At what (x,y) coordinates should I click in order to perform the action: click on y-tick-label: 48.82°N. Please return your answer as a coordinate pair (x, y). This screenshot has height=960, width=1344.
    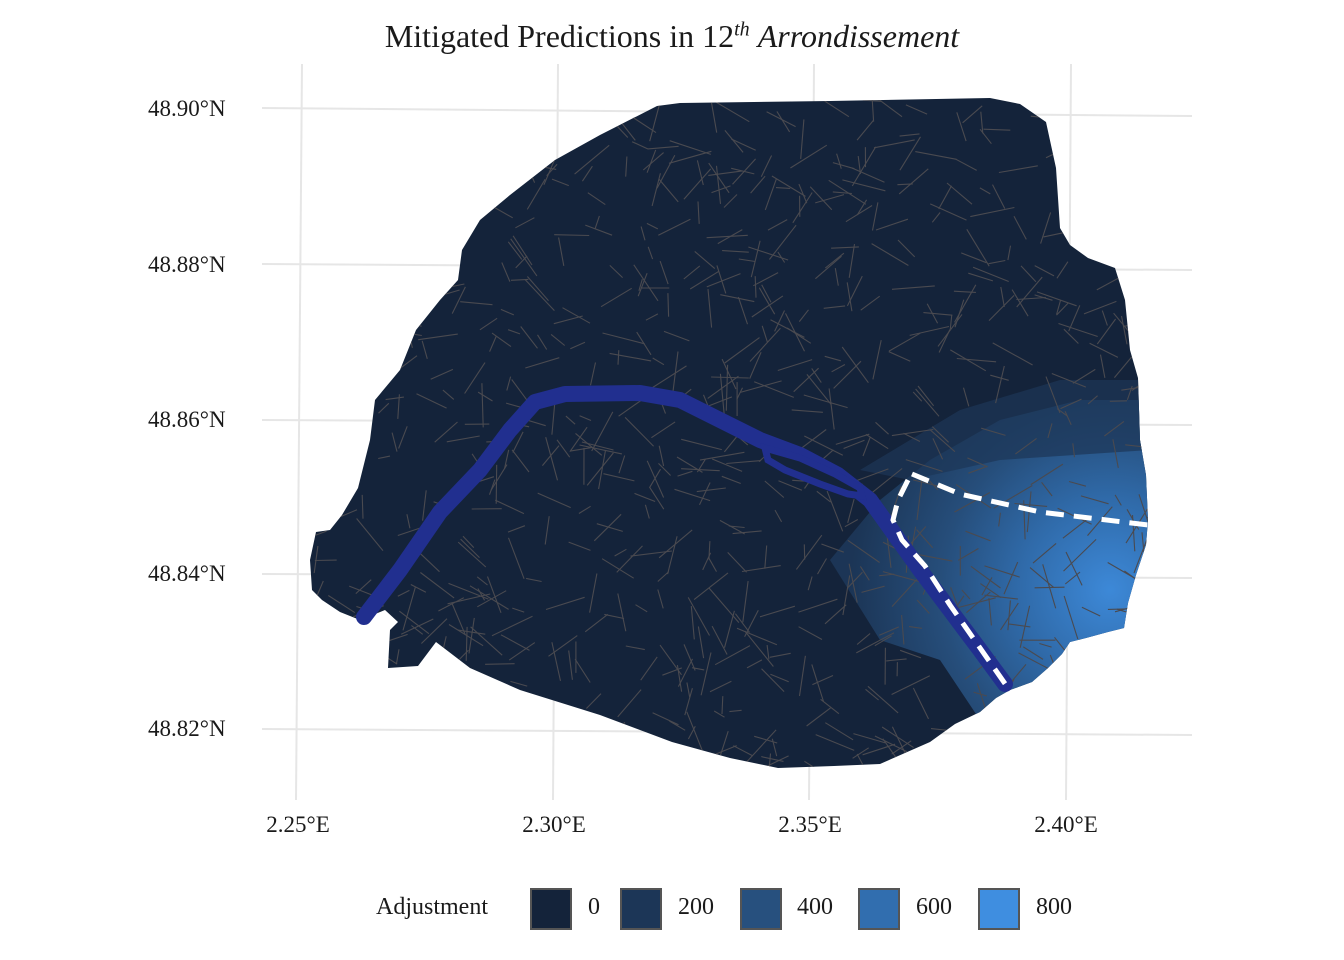
    Looking at the image, I should click on (187, 728).